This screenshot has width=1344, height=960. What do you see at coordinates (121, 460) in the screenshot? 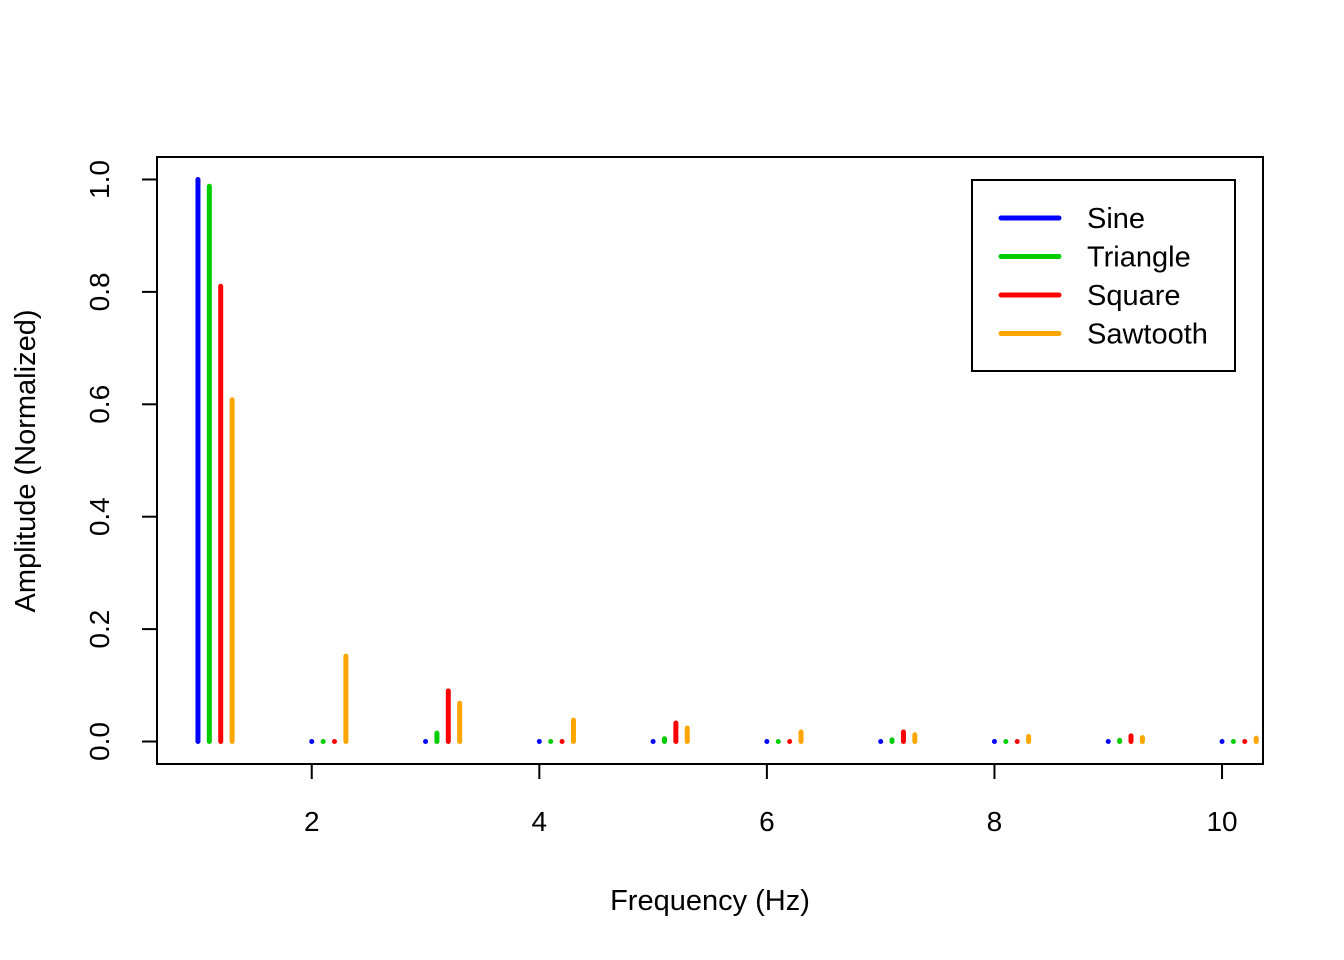
I see `y-axis: 0.0 0.2 0.4 0.6 0.8 1.0` at bounding box center [121, 460].